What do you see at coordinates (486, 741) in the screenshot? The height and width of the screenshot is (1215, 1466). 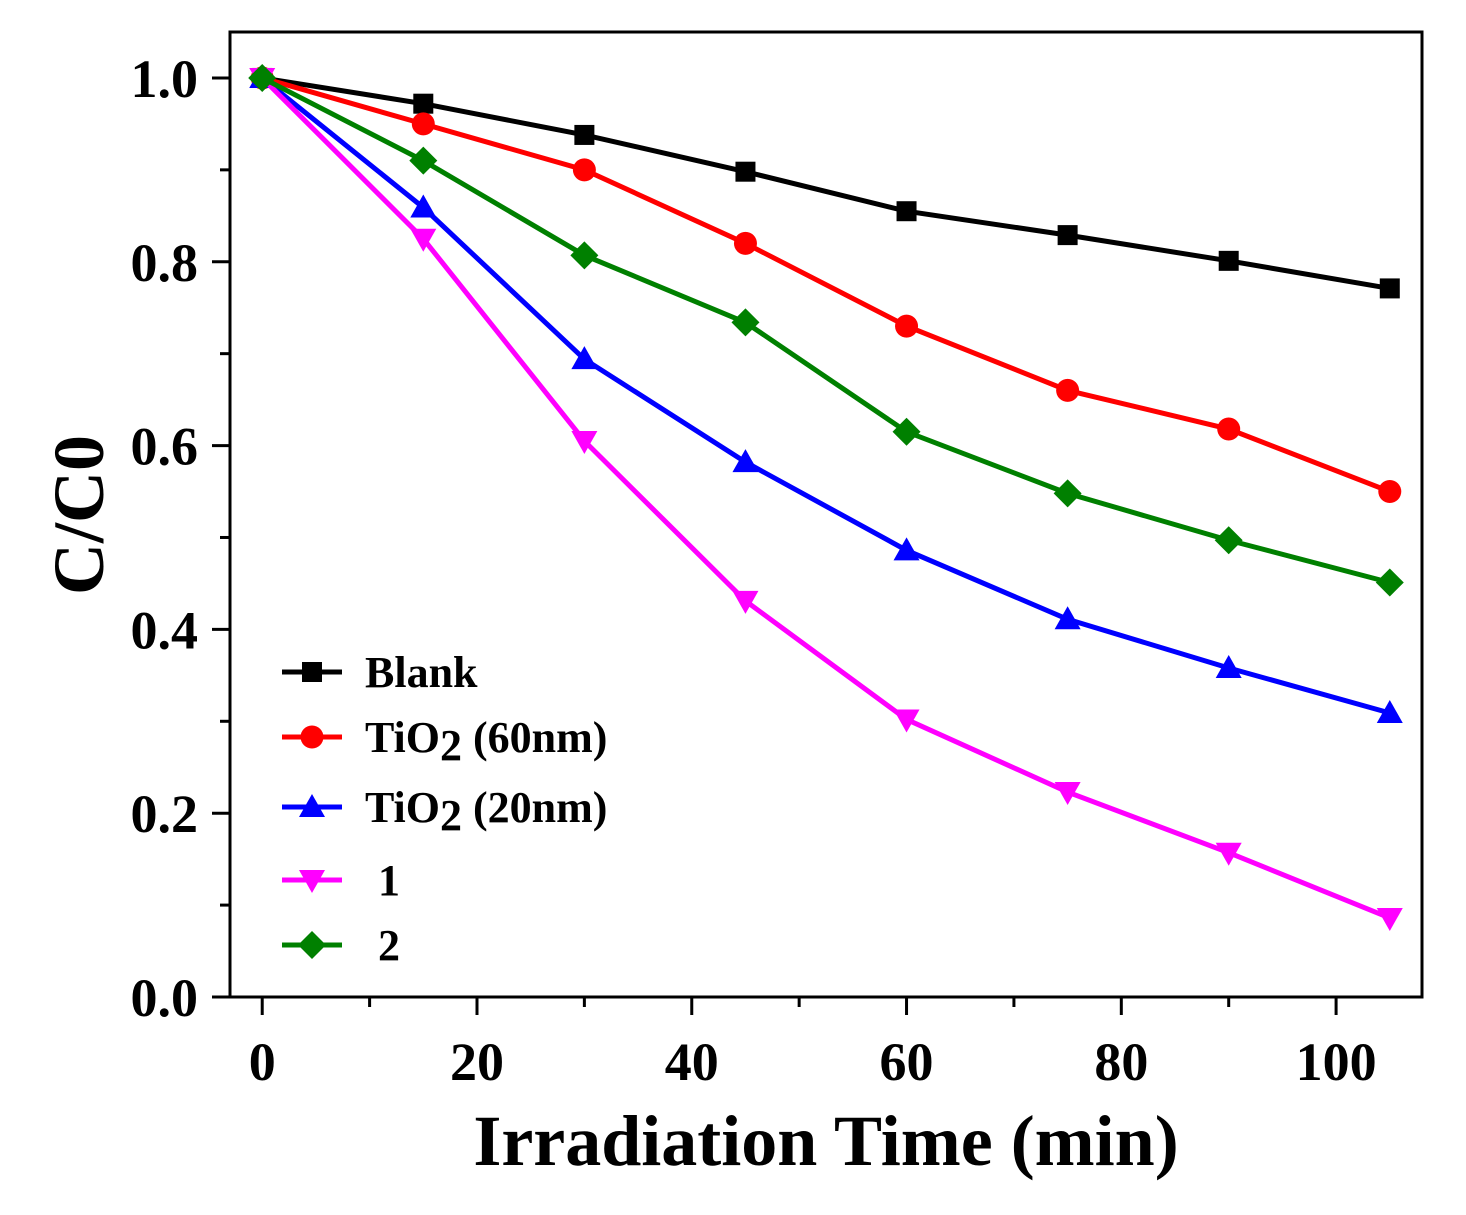 I see `legend-label: TiO2 (60nm)` at bounding box center [486, 741].